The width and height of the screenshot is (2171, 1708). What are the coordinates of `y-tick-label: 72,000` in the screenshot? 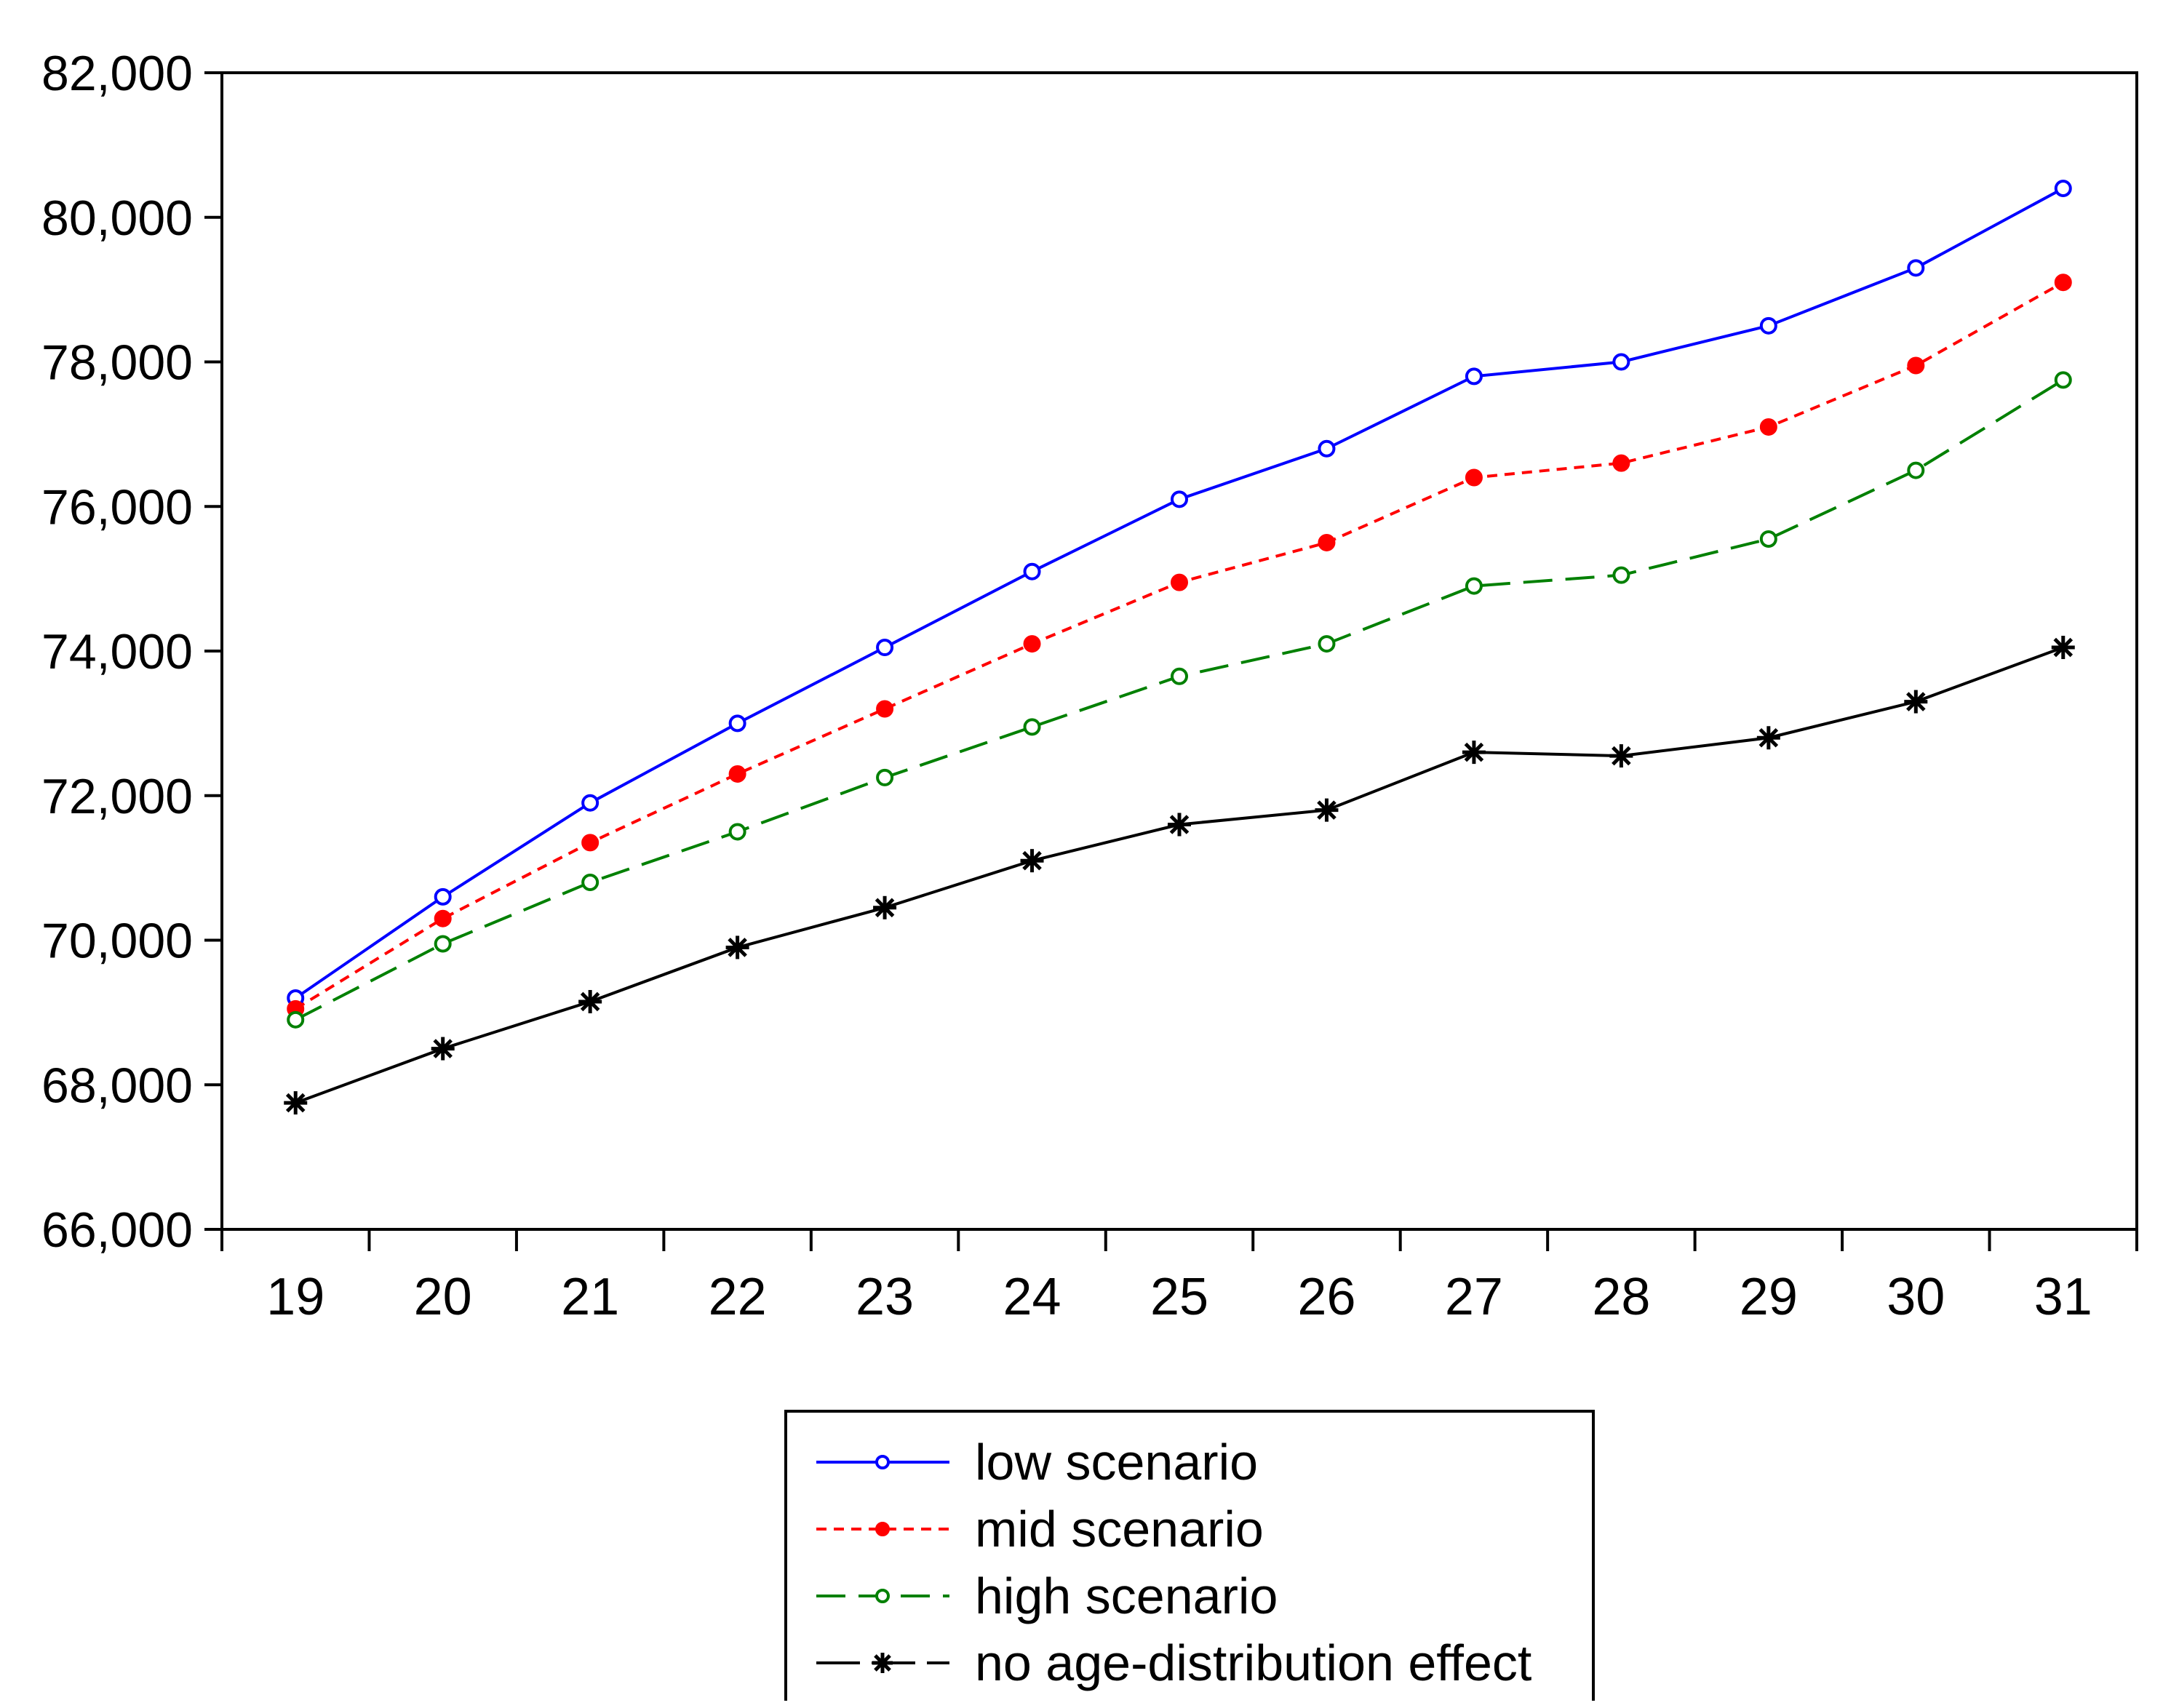 It's located at (117, 796).